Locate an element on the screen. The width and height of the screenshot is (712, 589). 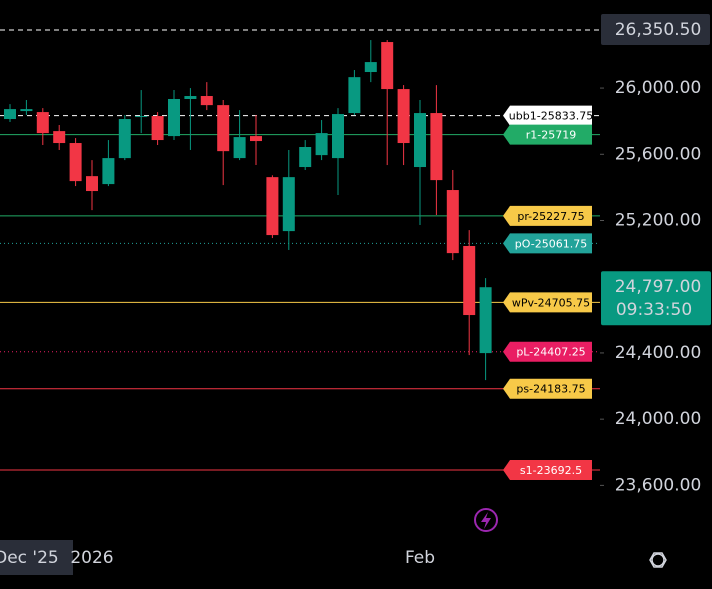
level-label: pr-25227.75 is located at coordinates (547, 215).